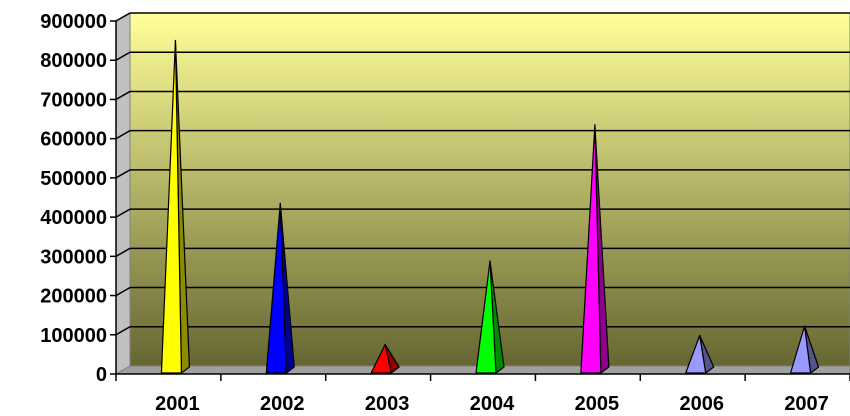  I want to click on ytick-label: 600000, so click(73, 140).